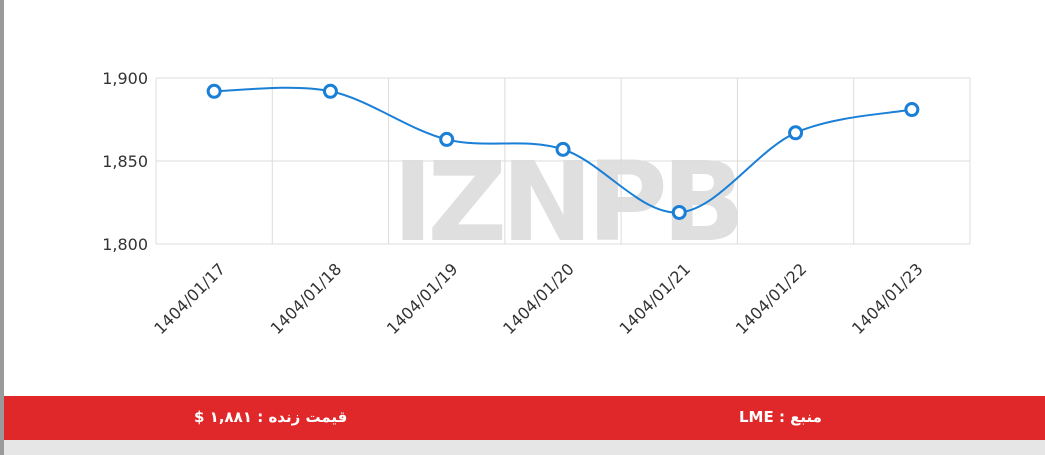  What do you see at coordinates (271, 417) in the screenshot?
I see `live-price: قیمت زنده : ۱,۸۸۱ $` at bounding box center [271, 417].